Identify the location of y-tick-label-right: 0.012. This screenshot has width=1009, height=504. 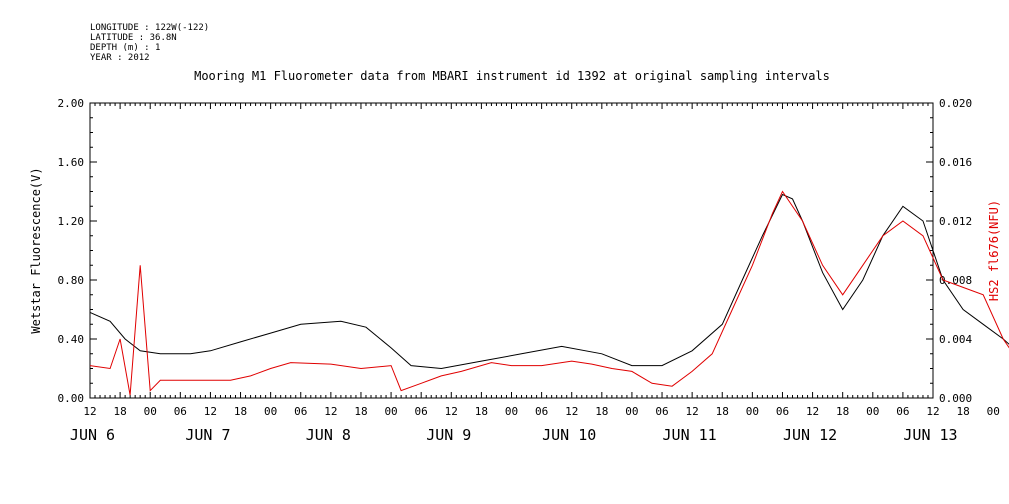
(955, 221).